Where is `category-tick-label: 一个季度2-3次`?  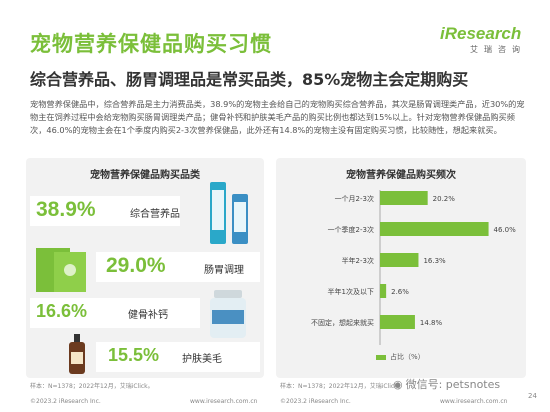
category-tick-label: 一个季度2-3次 is located at coordinates (351, 229).